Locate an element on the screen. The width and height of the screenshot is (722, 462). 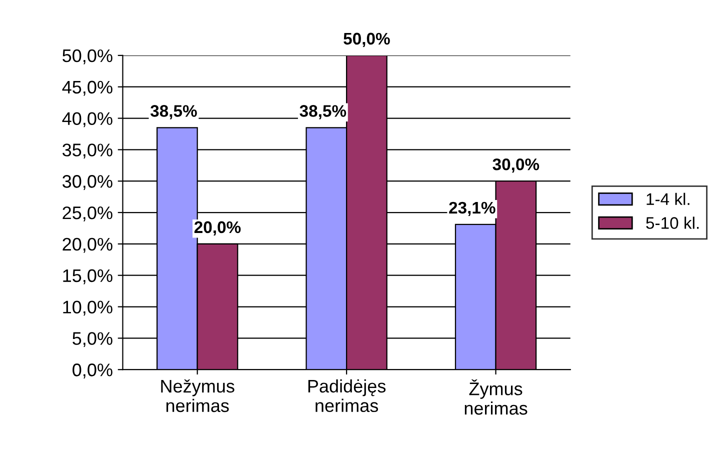
data-label: 23,1% is located at coordinates (472, 209).